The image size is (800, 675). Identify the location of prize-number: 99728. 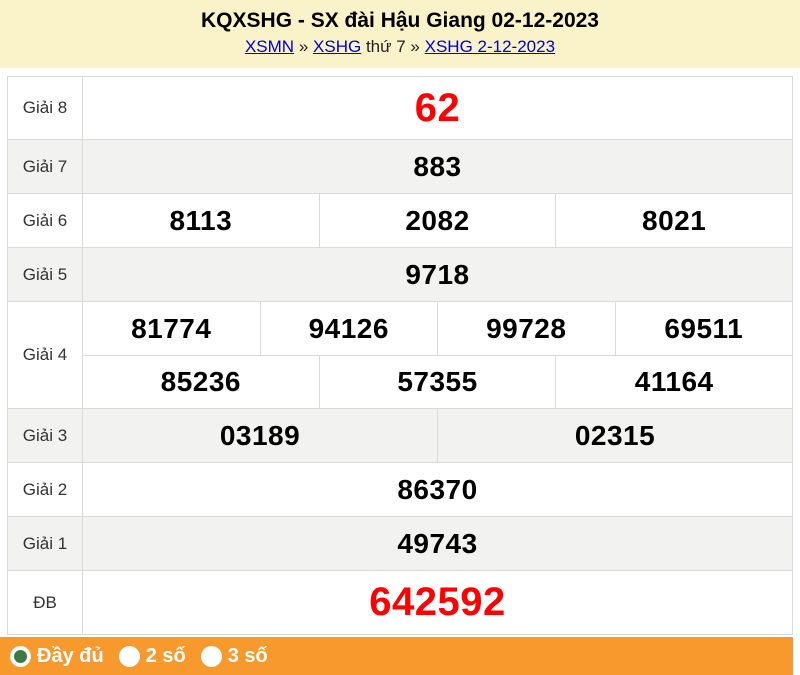
(526, 328).